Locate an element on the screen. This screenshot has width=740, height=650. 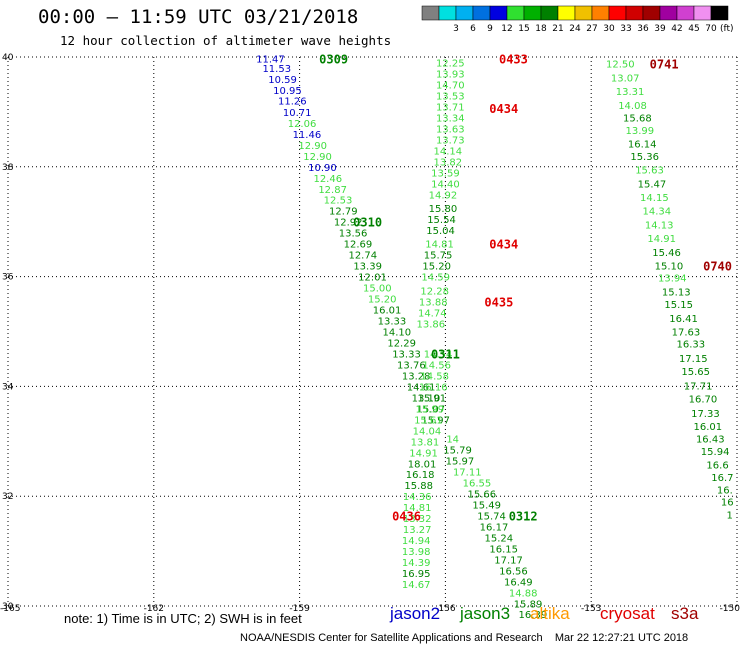
swh-value-label: 15.24 is located at coordinates (499, 538).